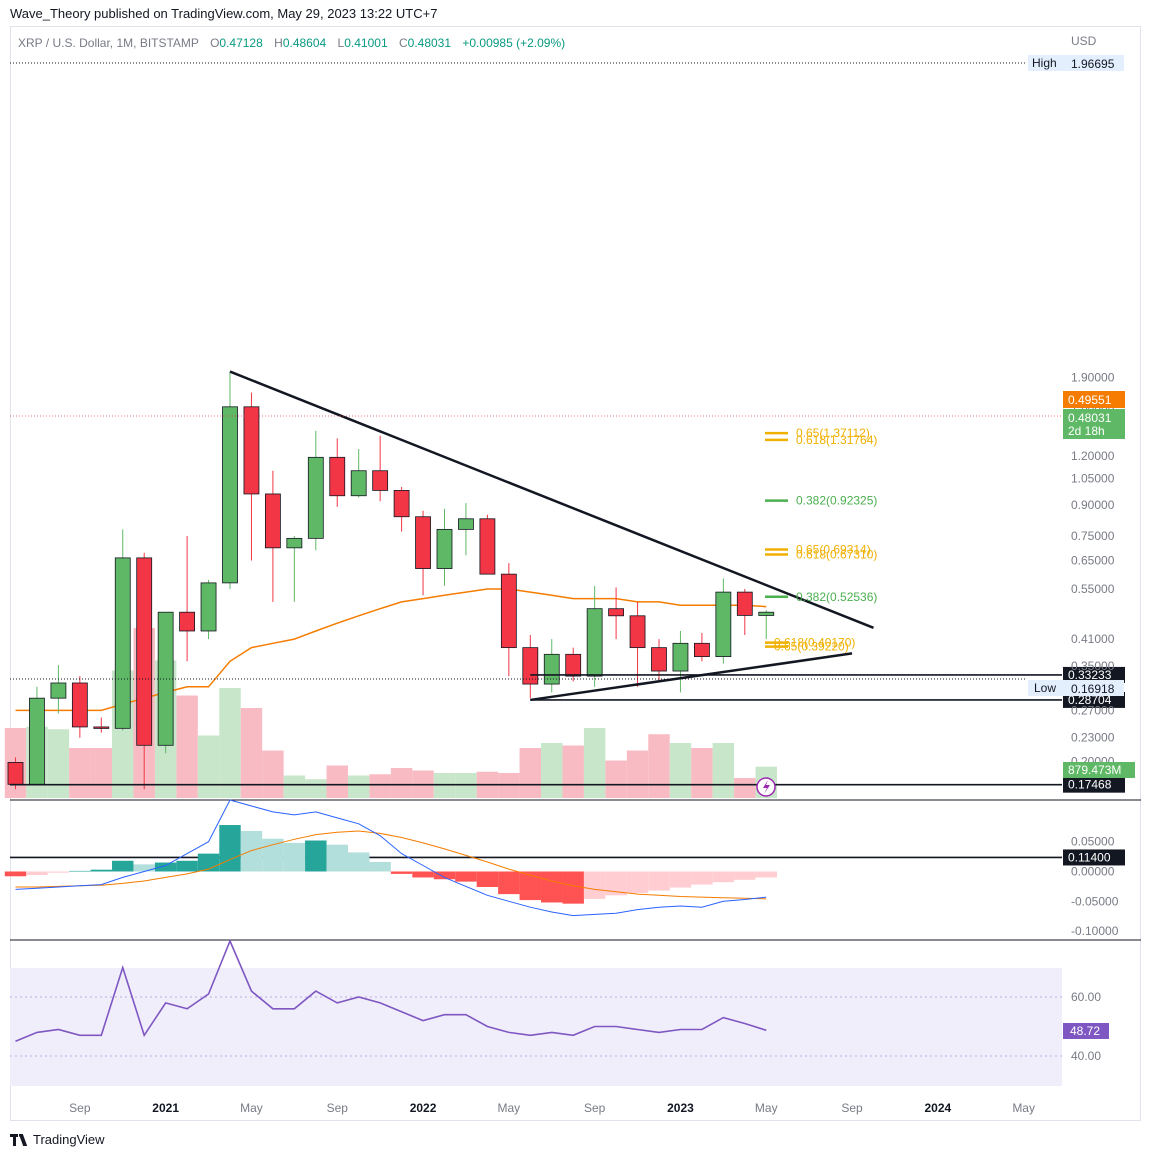 This screenshot has height=1156, width=1151. Describe the element at coordinates (1093, 589) in the screenshot. I see `price-tick: 0.55000` at that location.